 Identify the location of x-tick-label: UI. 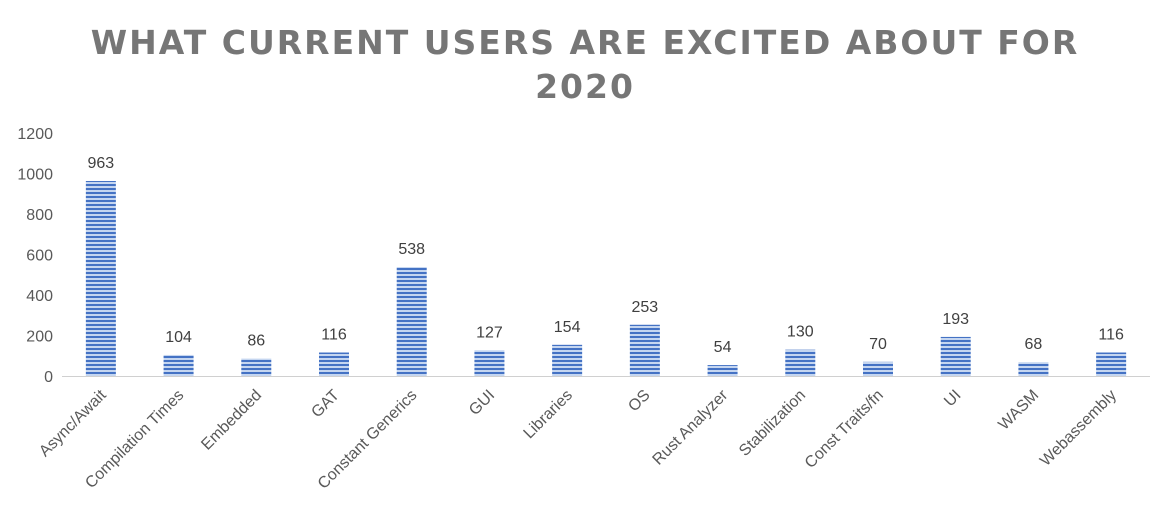
(952, 398).